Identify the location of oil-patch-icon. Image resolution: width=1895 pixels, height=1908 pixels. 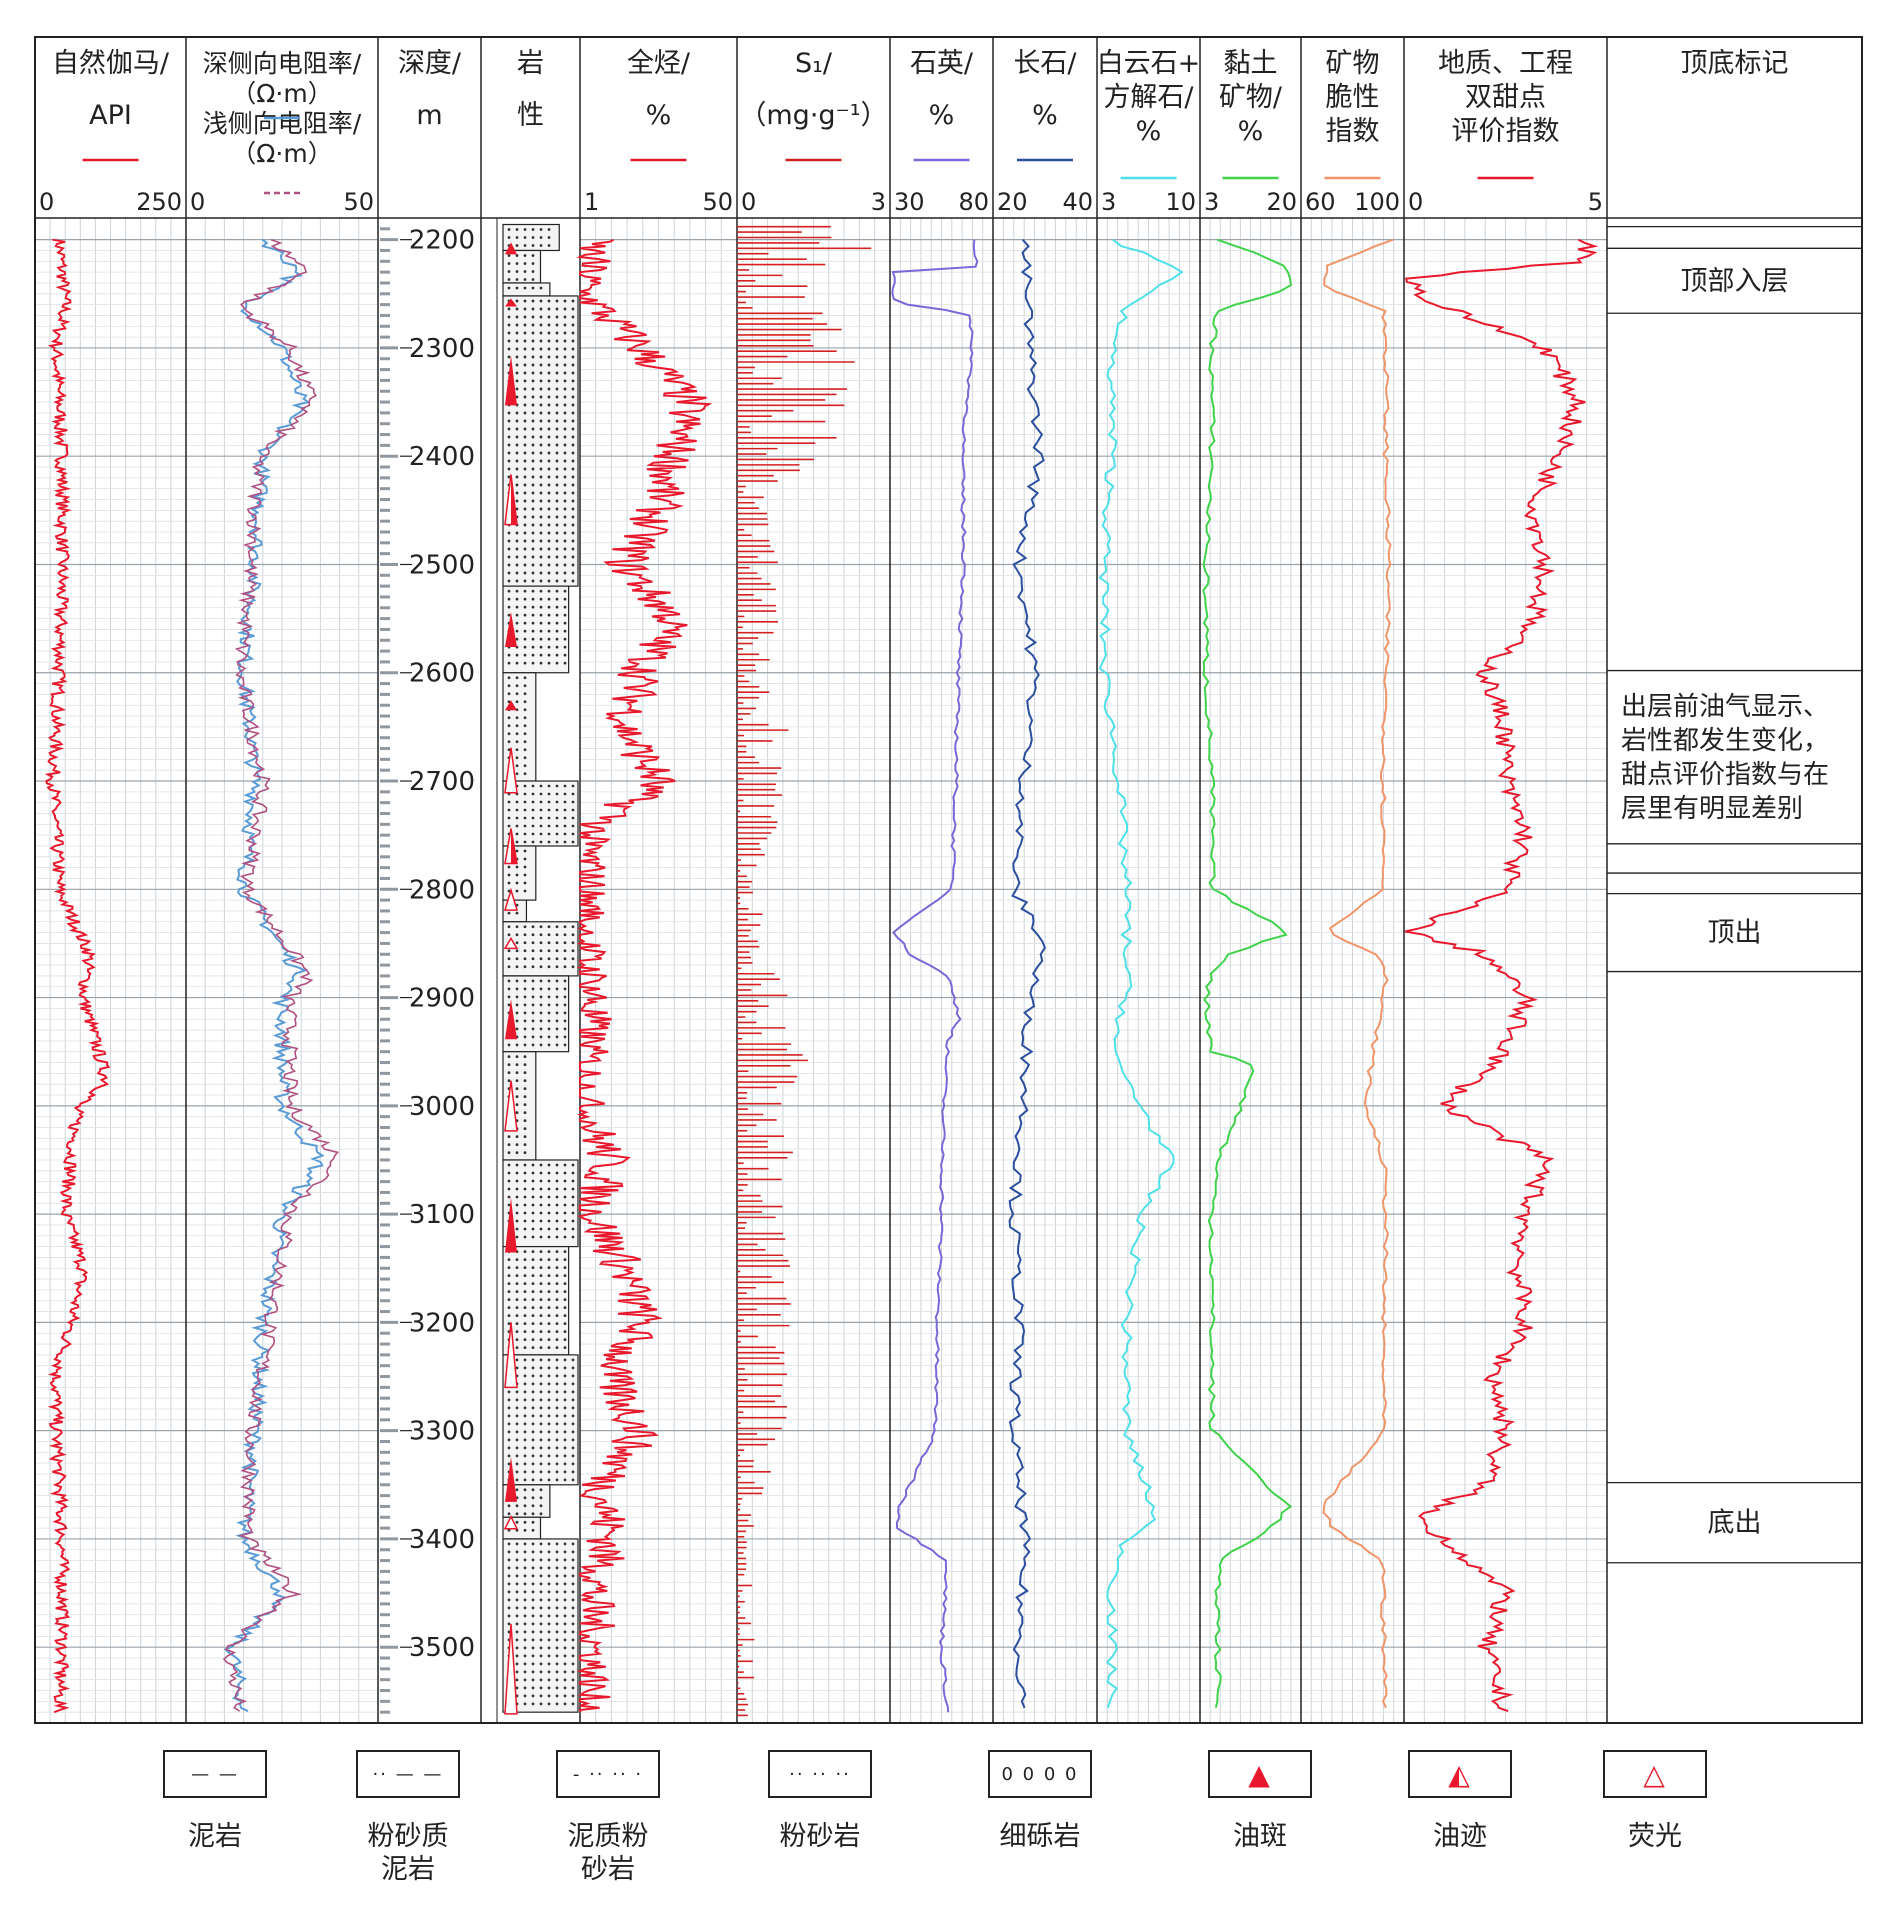
(511, 1479).